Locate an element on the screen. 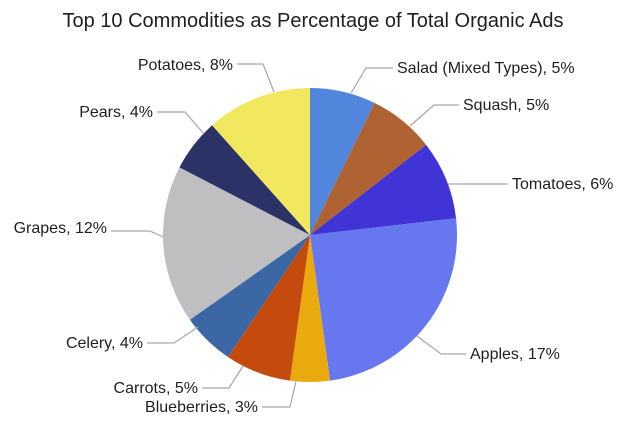  pie-slice-celery is located at coordinates (249, 296).